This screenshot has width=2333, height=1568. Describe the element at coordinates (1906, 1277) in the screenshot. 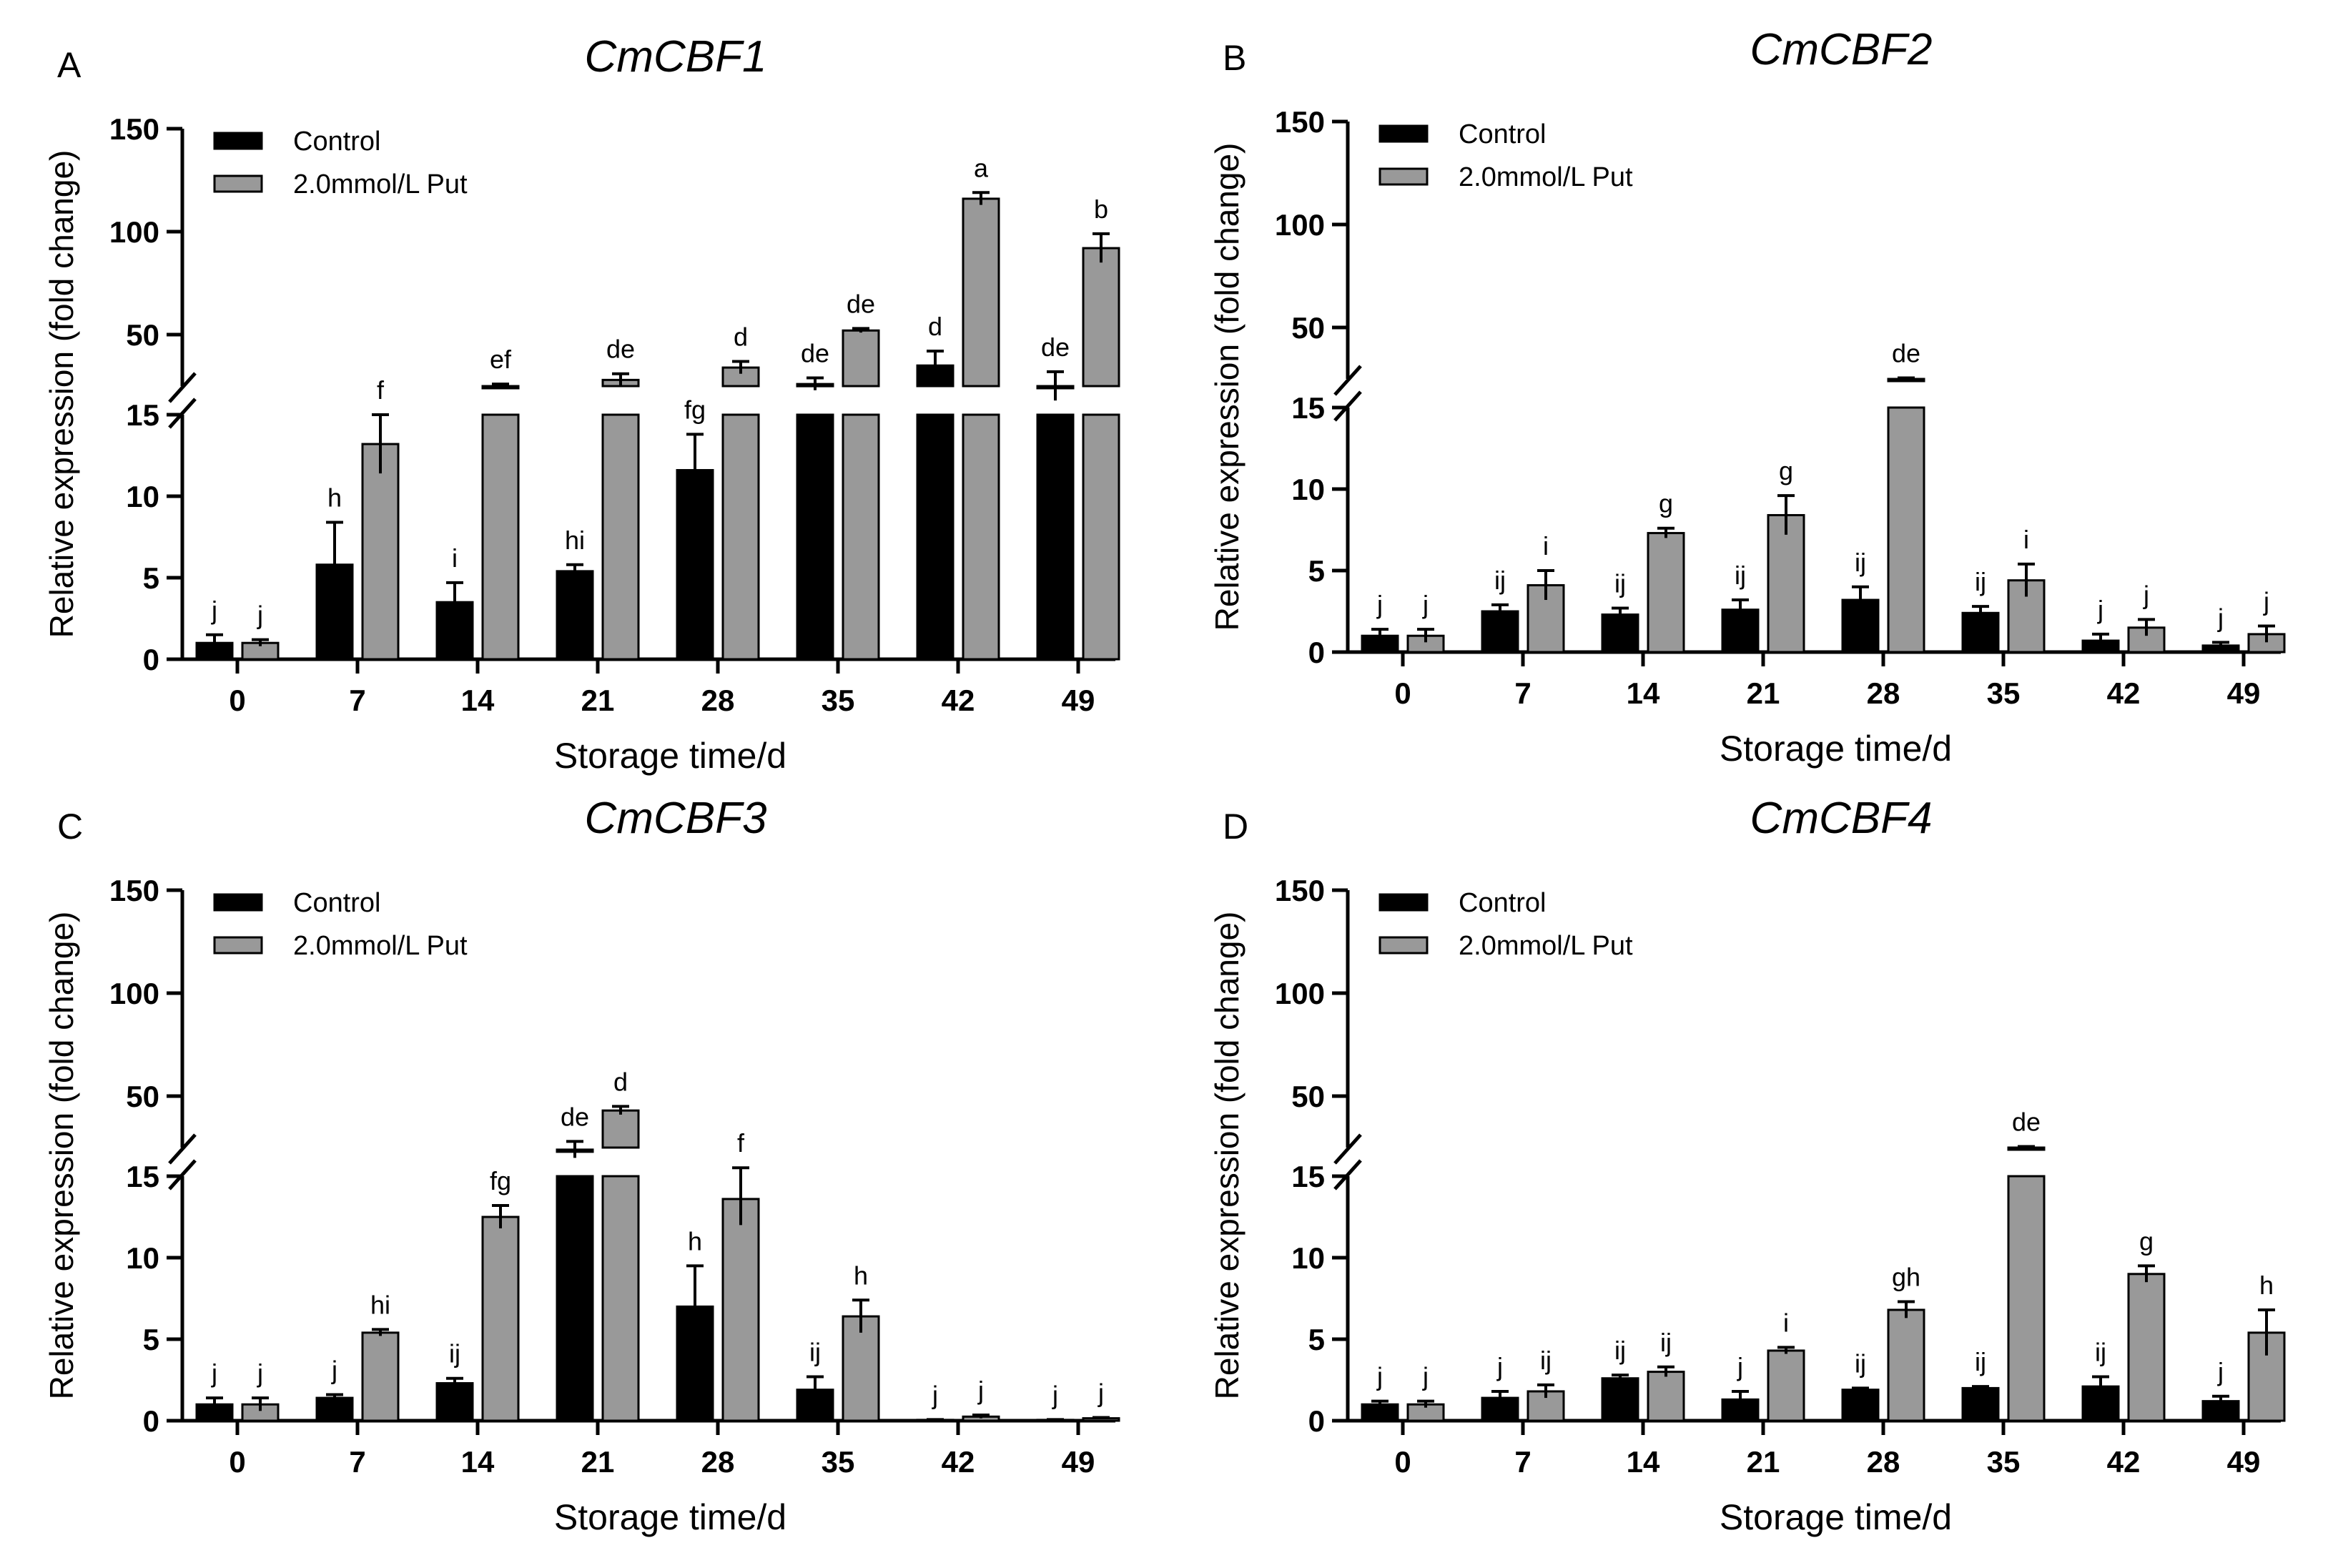

I see `significance-label: gh` at that location.